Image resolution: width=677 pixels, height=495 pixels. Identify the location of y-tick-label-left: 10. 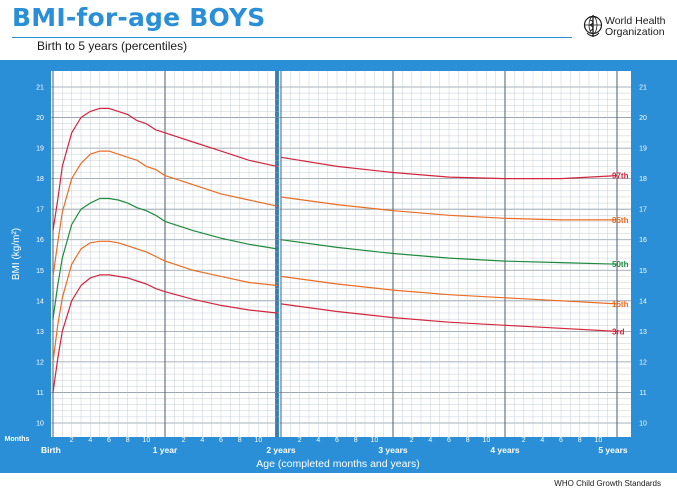
(40, 424).